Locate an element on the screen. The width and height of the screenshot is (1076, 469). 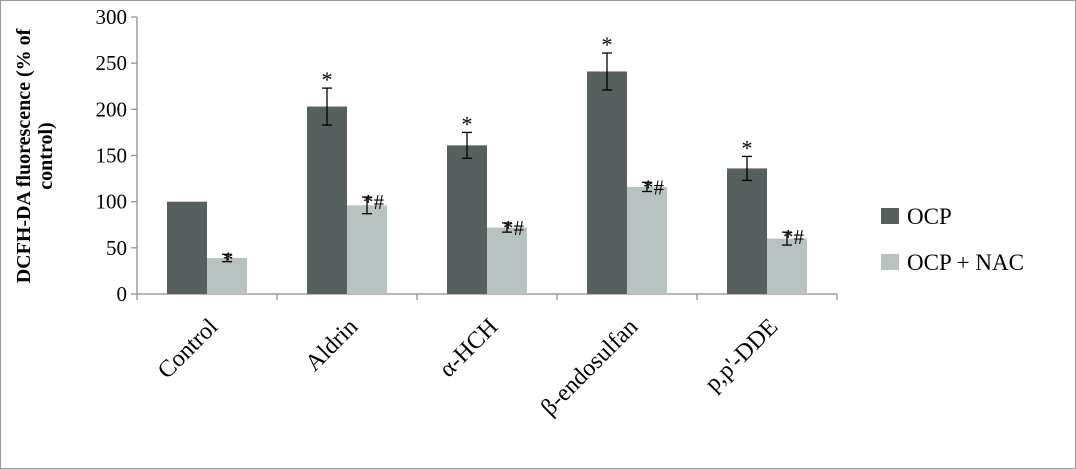
y-tick-label: 250 is located at coordinates (112, 63).